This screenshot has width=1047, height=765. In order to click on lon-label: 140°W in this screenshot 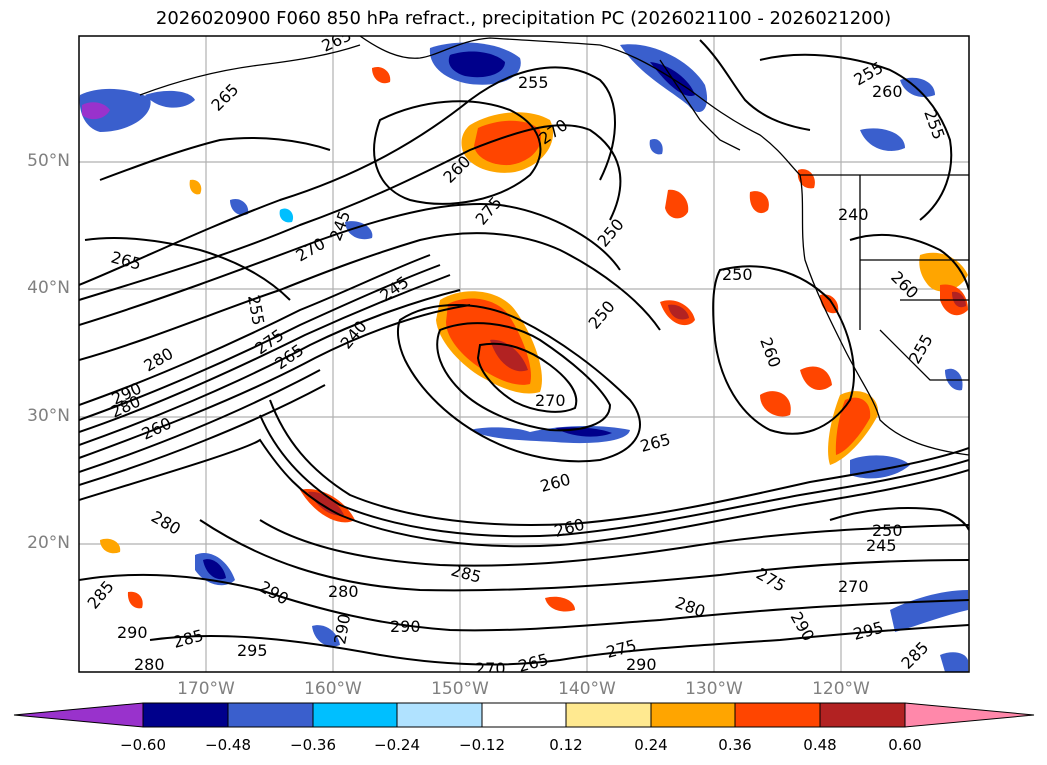, I will do `click(587, 689)`.